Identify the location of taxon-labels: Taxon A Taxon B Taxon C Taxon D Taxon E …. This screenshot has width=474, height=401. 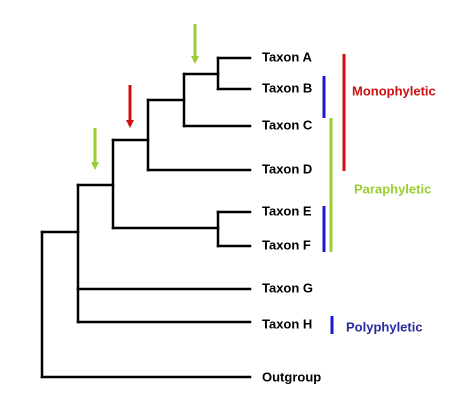
(291, 216).